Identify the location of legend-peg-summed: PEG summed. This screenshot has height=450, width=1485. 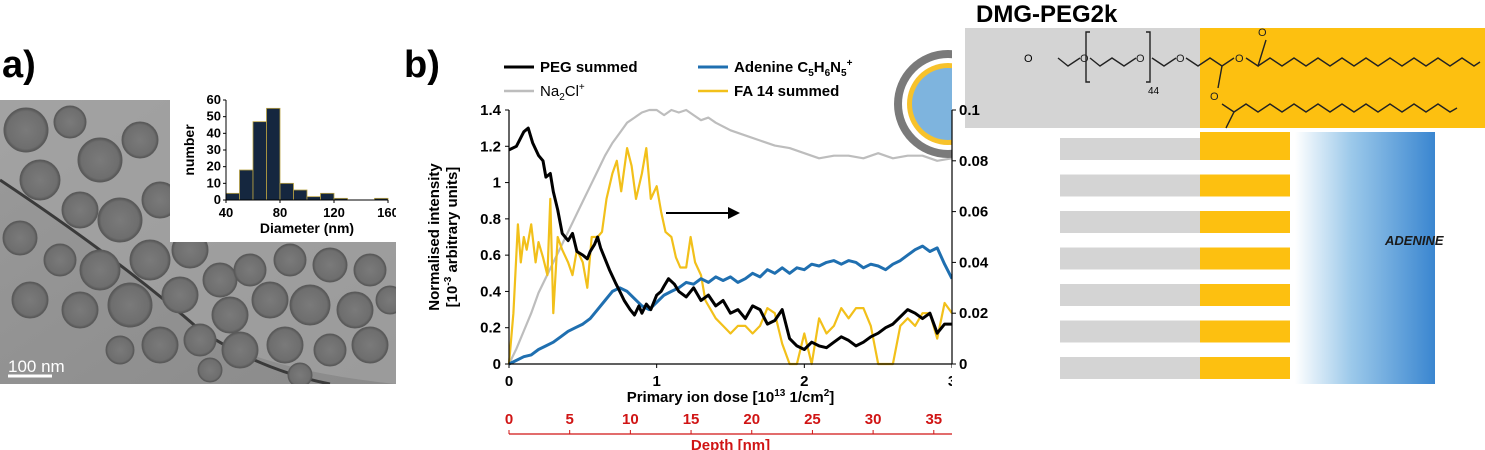
(589, 67).